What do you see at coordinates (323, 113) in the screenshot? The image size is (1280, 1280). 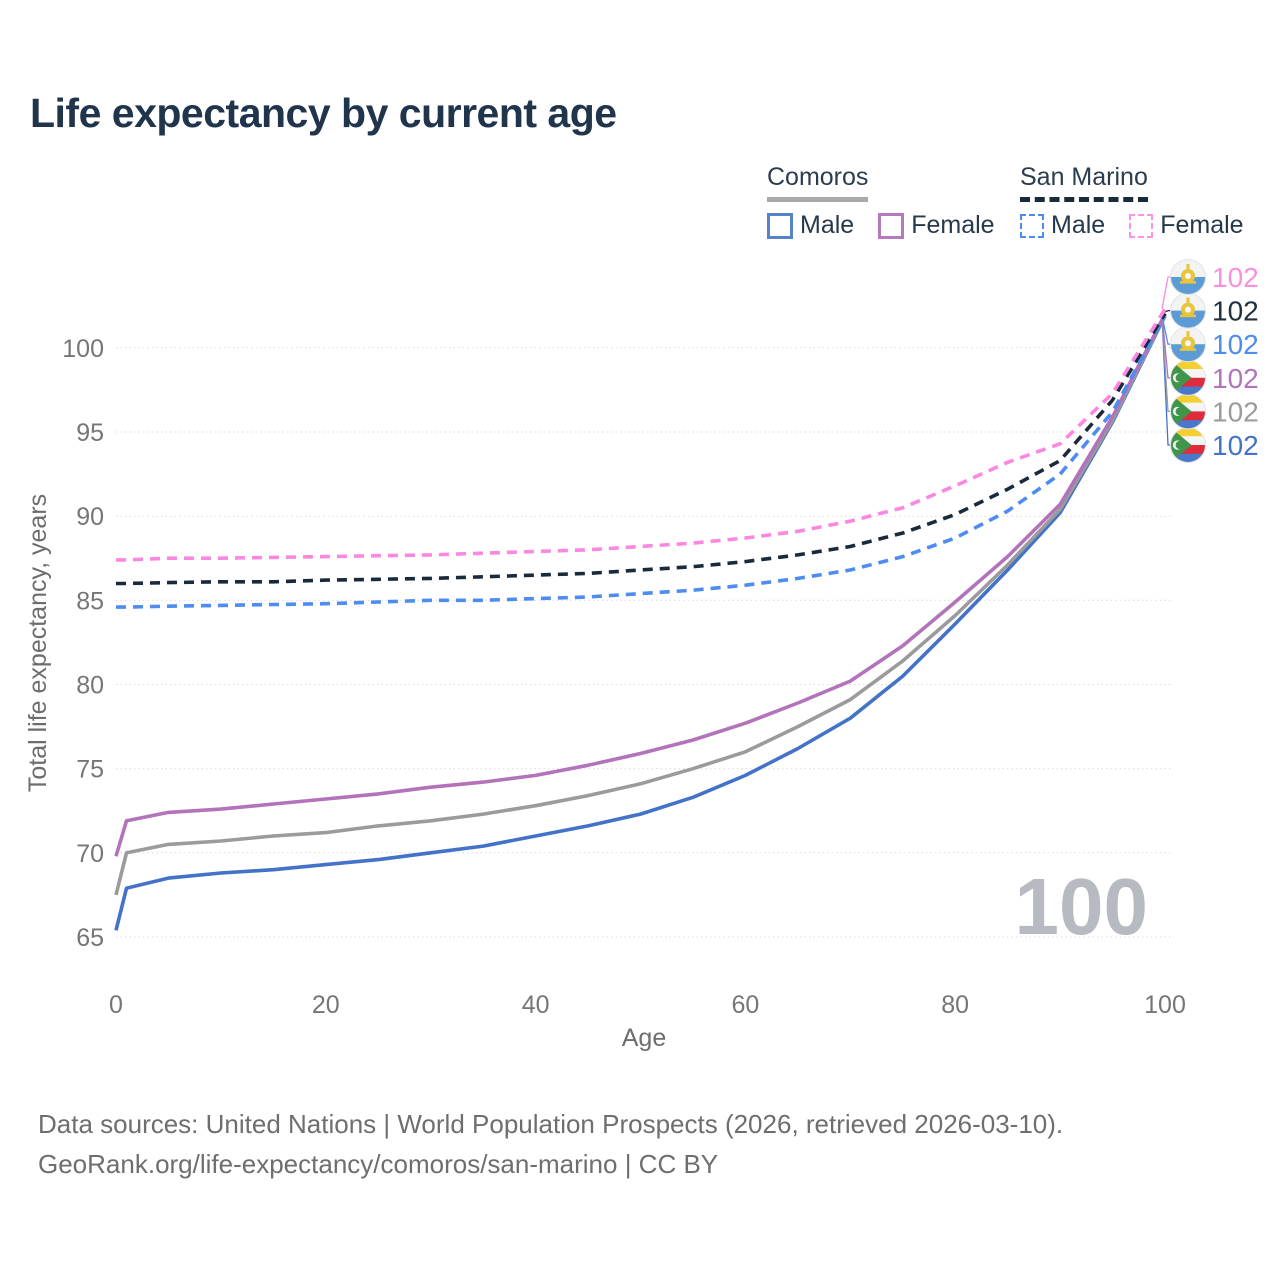 I see `page-title: Life expectancy by current age` at bounding box center [323, 113].